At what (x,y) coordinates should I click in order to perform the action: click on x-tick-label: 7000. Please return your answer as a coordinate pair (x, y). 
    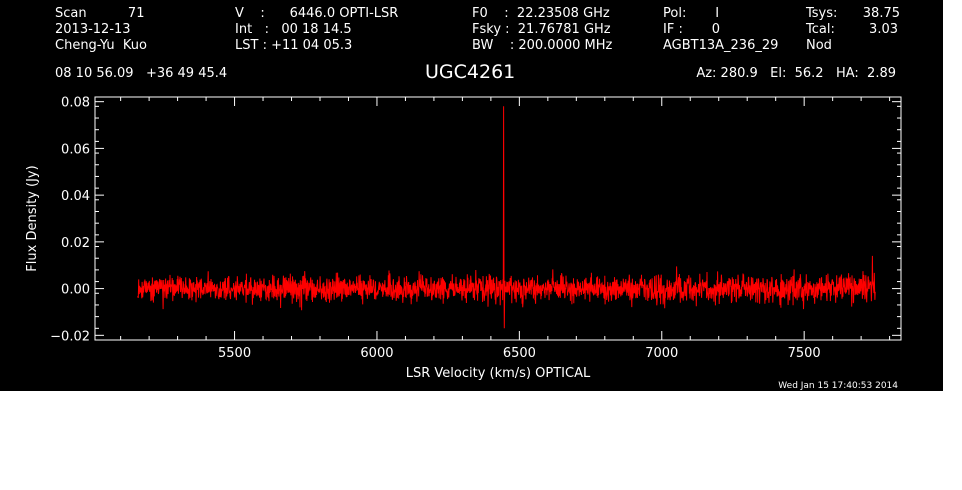
    Looking at the image, I should click on (661, 353).